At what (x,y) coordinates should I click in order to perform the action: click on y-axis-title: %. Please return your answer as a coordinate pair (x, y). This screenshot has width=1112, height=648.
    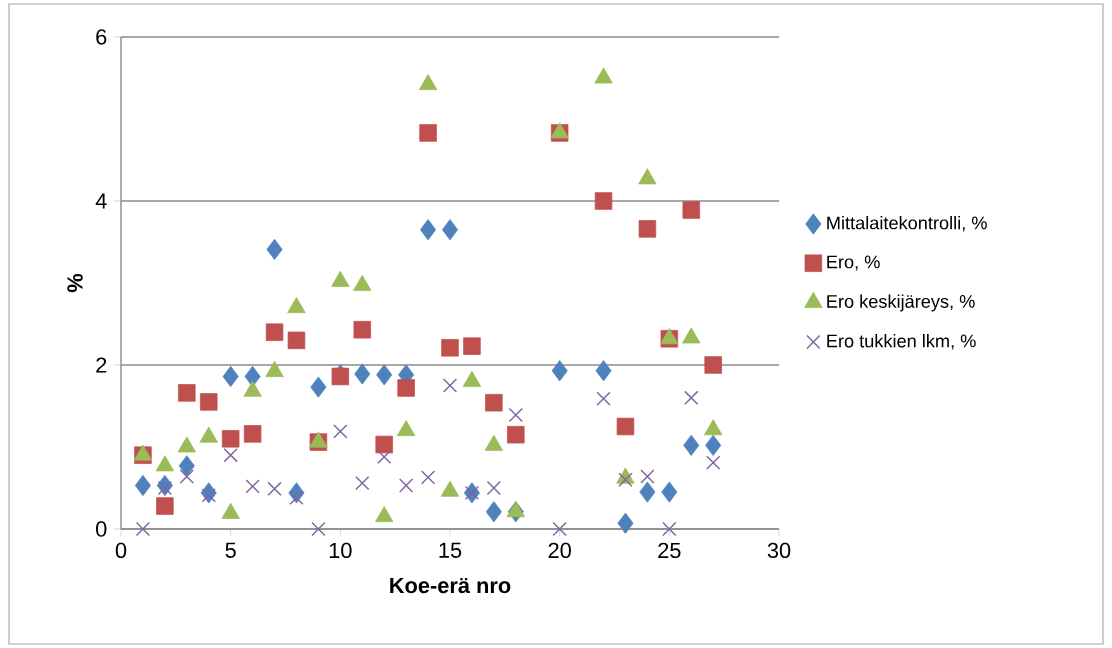
    Looking at the image, I should click on (75, 283).